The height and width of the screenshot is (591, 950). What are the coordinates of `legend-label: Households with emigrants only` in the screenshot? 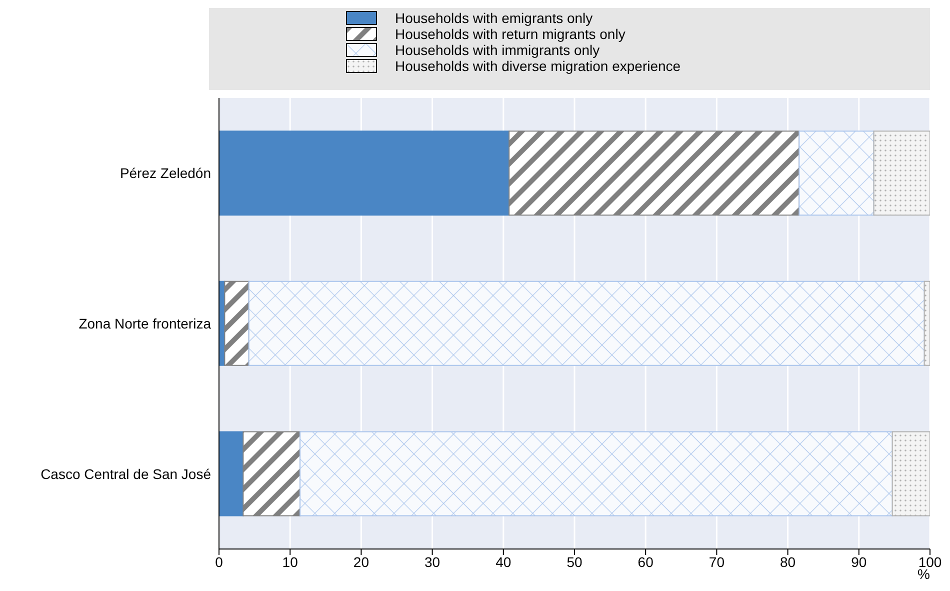 It's located at (494, 18).